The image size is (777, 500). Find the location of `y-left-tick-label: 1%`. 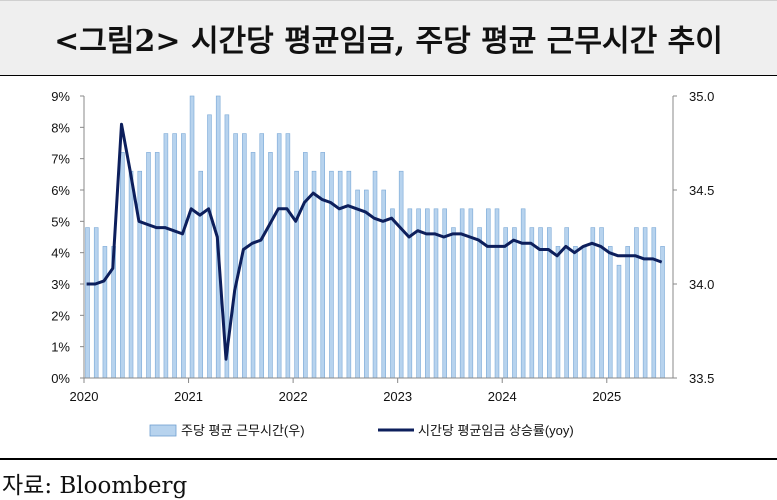

y-left-tick-label: 1% is located at coordinates (60, 347).